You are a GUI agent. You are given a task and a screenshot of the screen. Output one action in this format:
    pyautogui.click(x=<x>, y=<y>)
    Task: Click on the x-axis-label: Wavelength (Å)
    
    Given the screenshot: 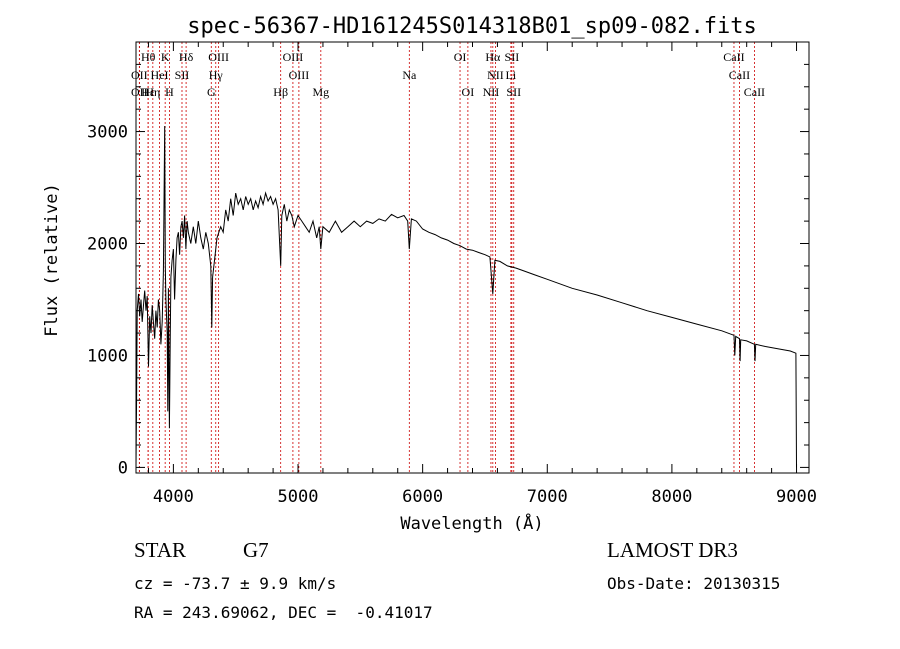 What is the action you would take?
    pyautogui.click(x=471, y=523)
    